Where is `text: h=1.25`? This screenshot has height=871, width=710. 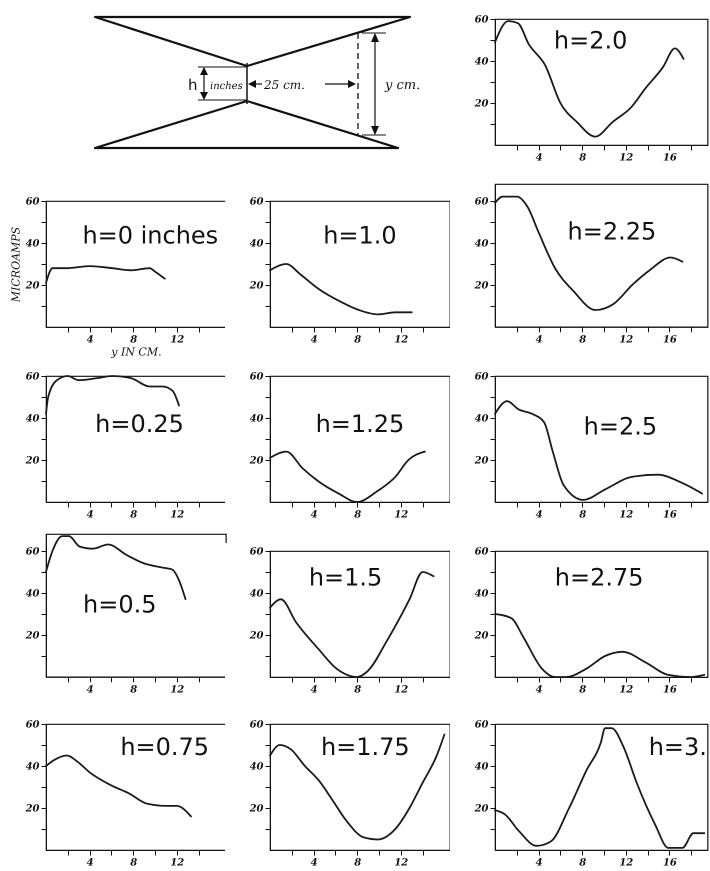 text: h=1.25 is located at coordinates (360, 424).